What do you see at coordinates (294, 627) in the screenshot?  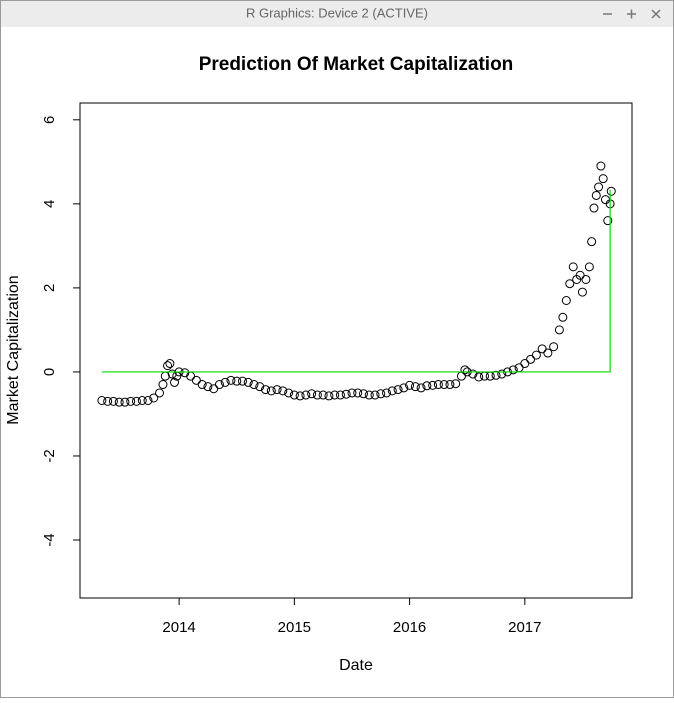 I see `x-tick-label: 2015` at bounding box center [294, 627].